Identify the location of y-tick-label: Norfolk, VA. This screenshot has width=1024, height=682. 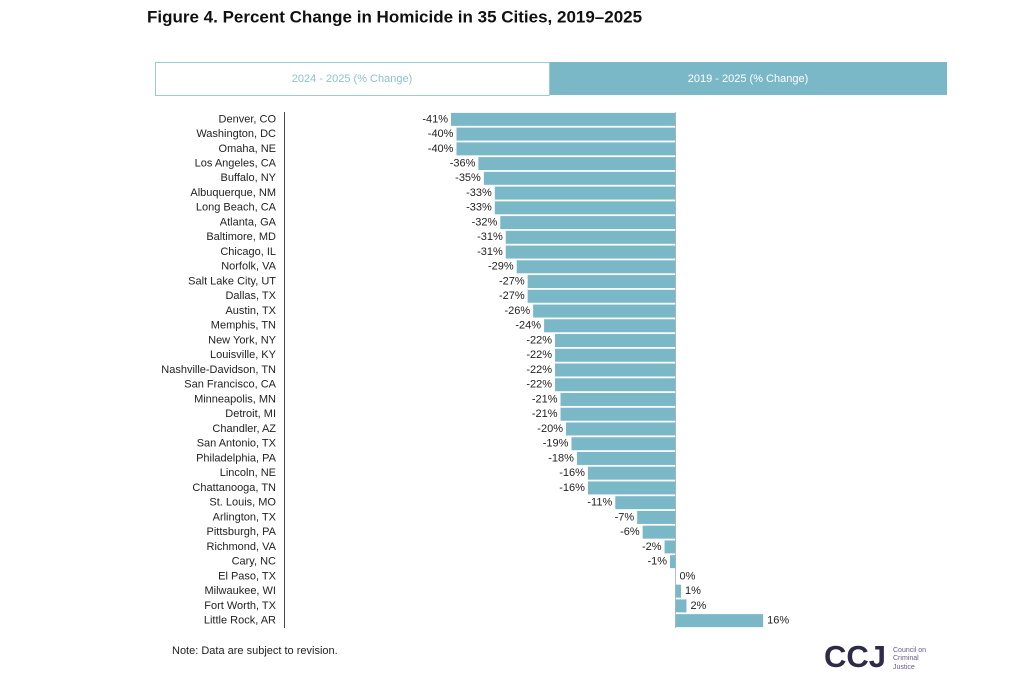
(248, 267).